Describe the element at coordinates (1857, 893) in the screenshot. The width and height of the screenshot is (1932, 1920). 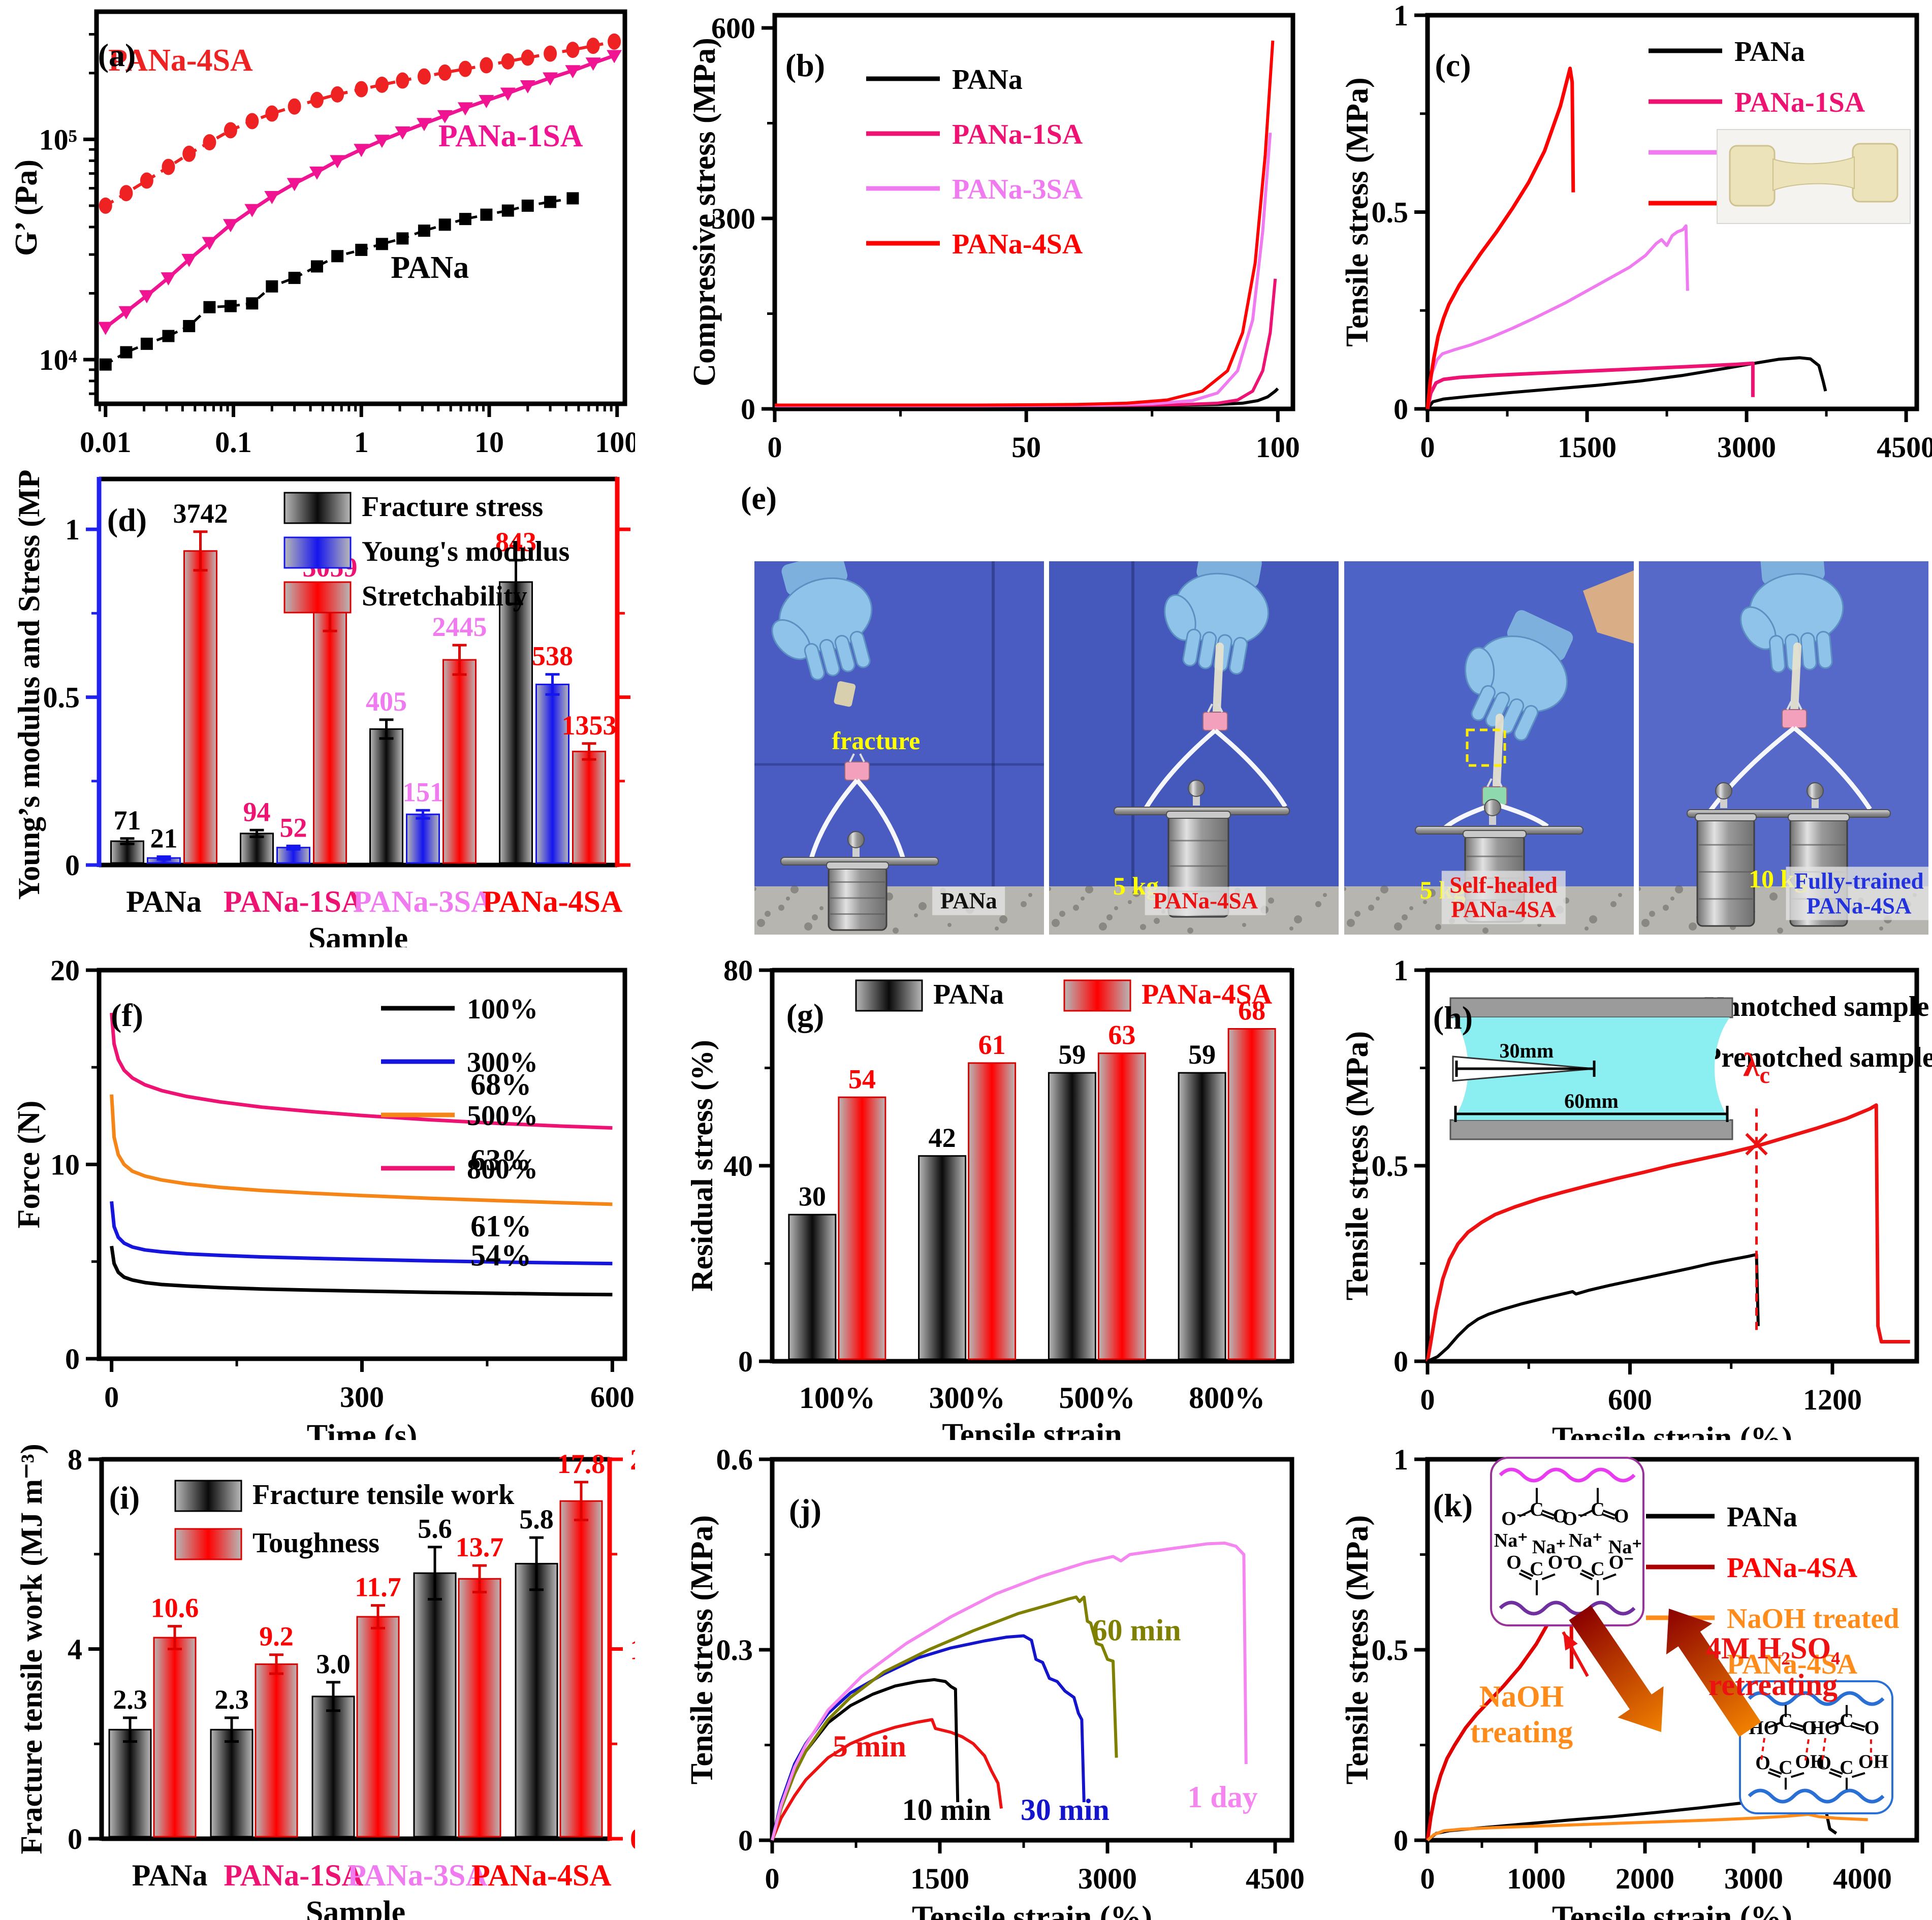
I see `photo-caption-fullytrained: Fully-trained PANa-4SA` at that location.